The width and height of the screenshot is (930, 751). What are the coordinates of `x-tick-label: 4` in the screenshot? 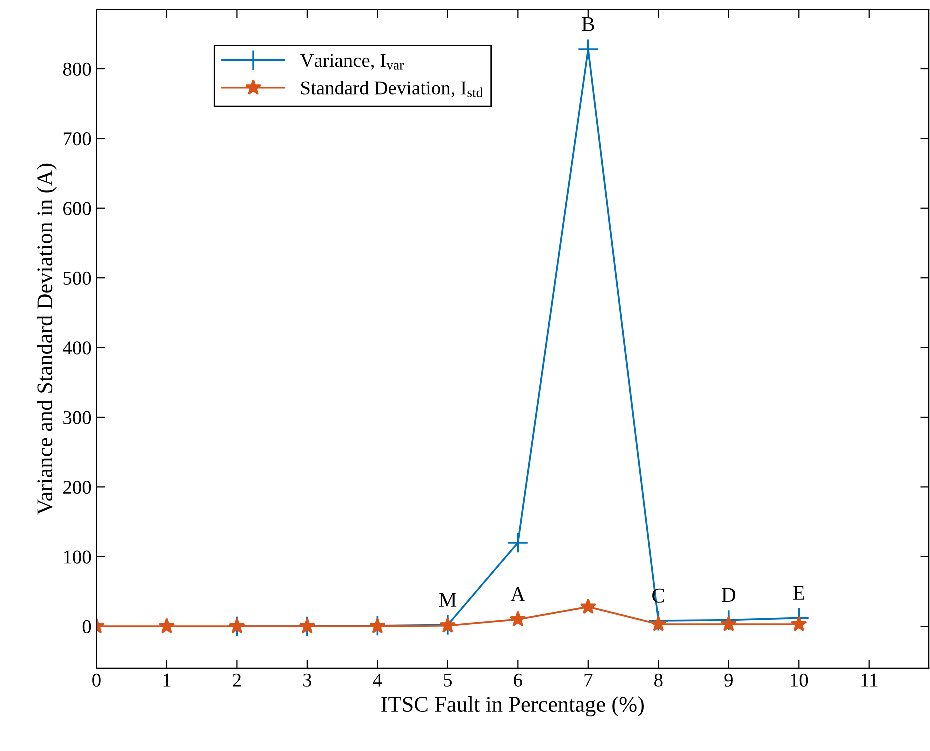 It's located at (377, 680).